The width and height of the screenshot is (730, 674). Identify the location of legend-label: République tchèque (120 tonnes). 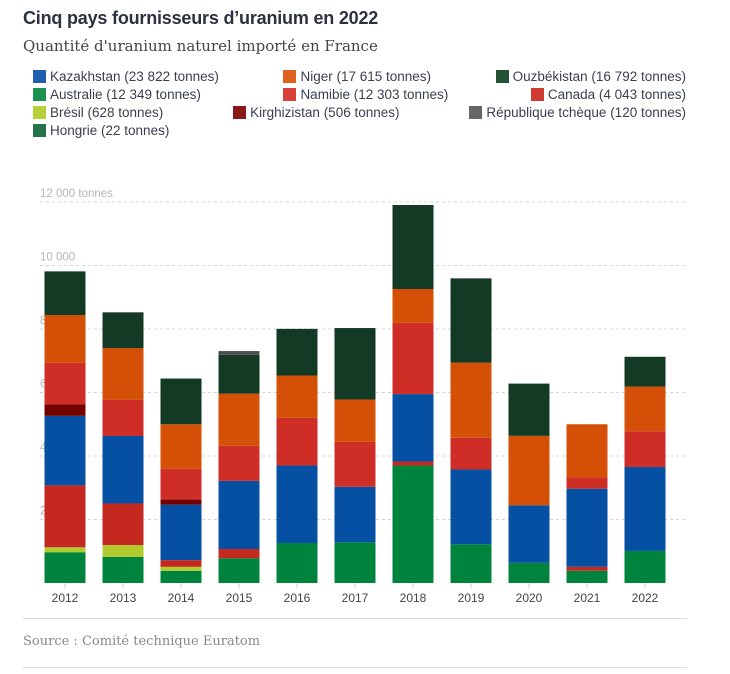
(586, 112).